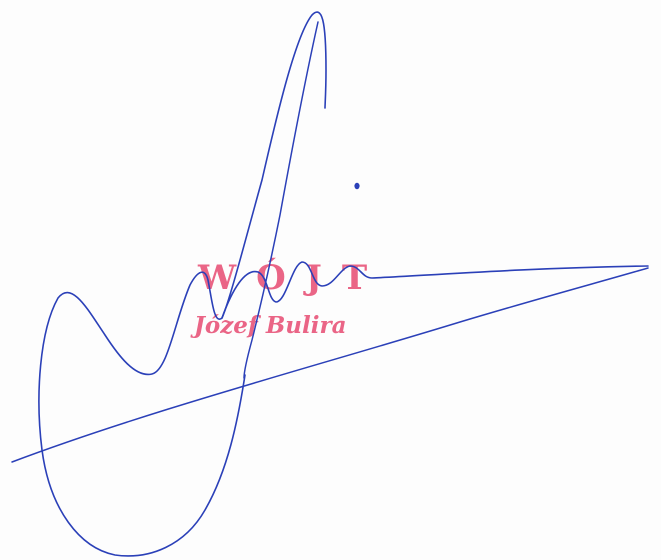 This screenshot has width=661, height=560. I want to click on stamp-name: Józef Bulira, so click(270, 325).